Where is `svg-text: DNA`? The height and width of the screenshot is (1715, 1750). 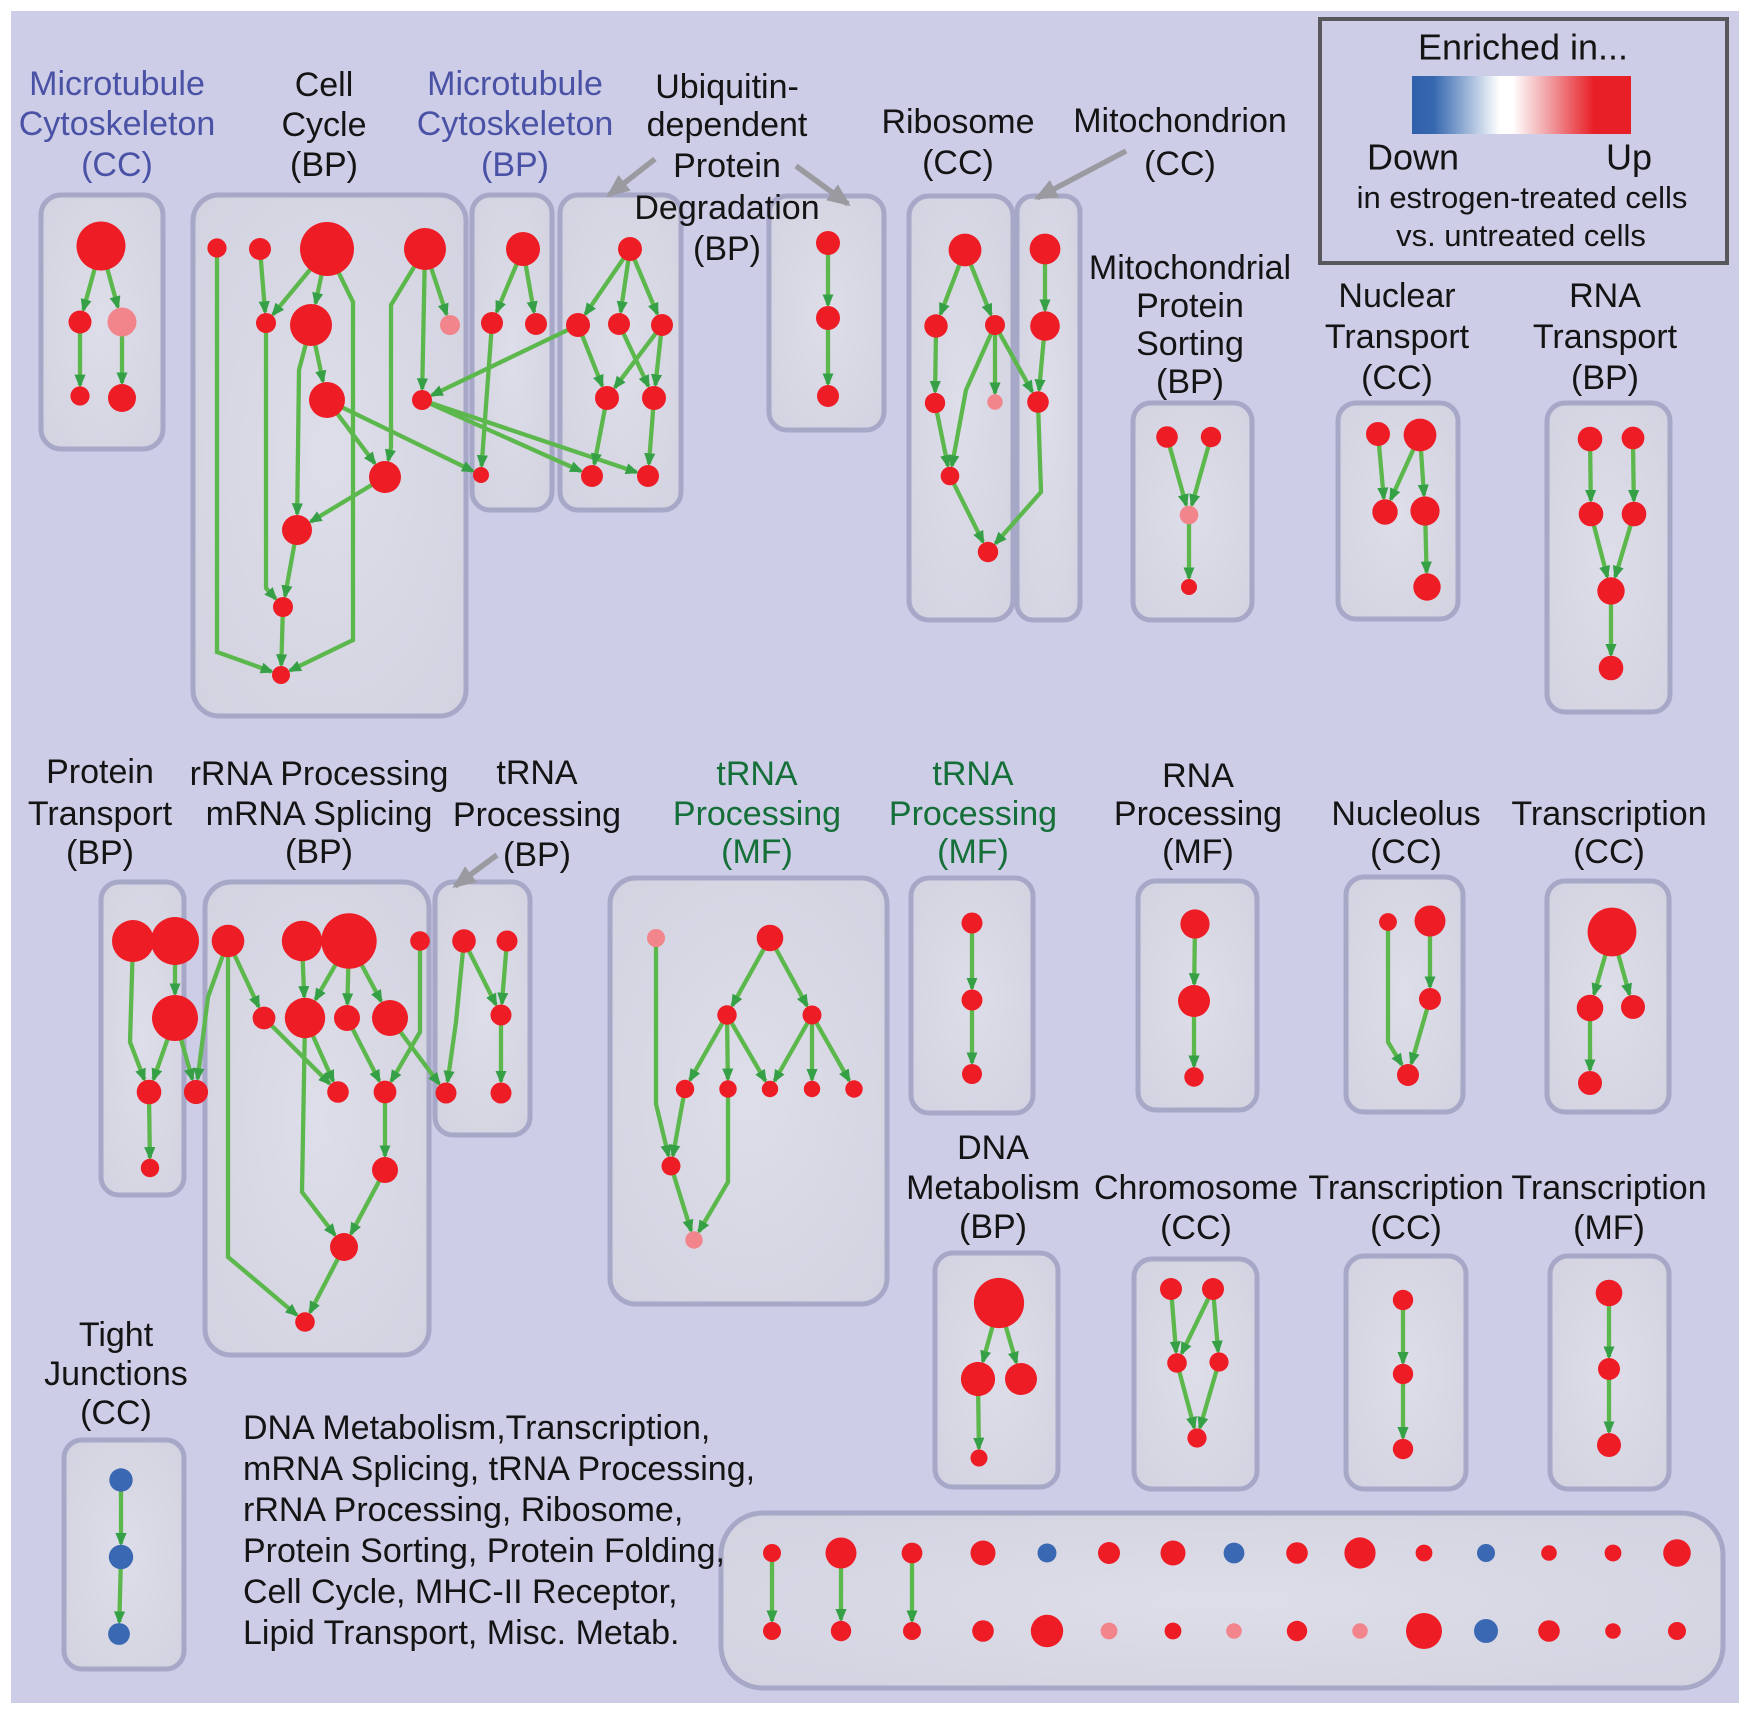
svg-text: DNA is located at coordinates (993, 1148).